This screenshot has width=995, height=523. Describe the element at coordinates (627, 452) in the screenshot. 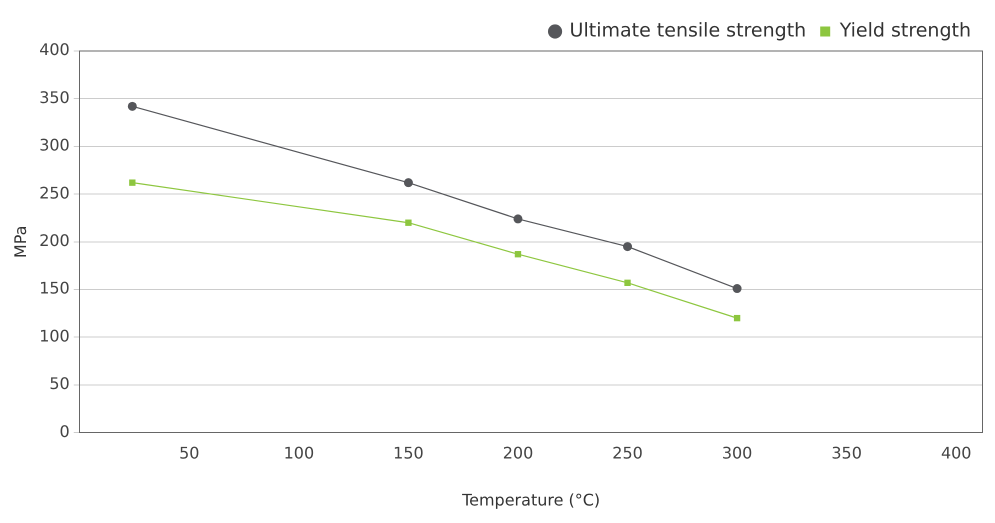

I see `x-tick-label: 250` at that location.